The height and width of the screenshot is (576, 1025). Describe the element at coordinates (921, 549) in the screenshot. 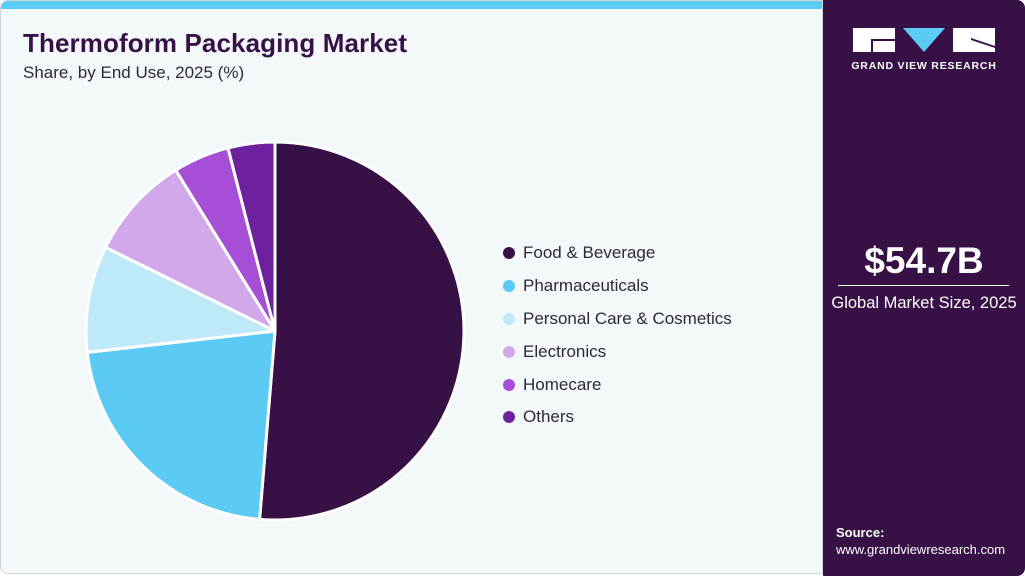

I see `source-link: www.grandviewresearch.com` at that location.